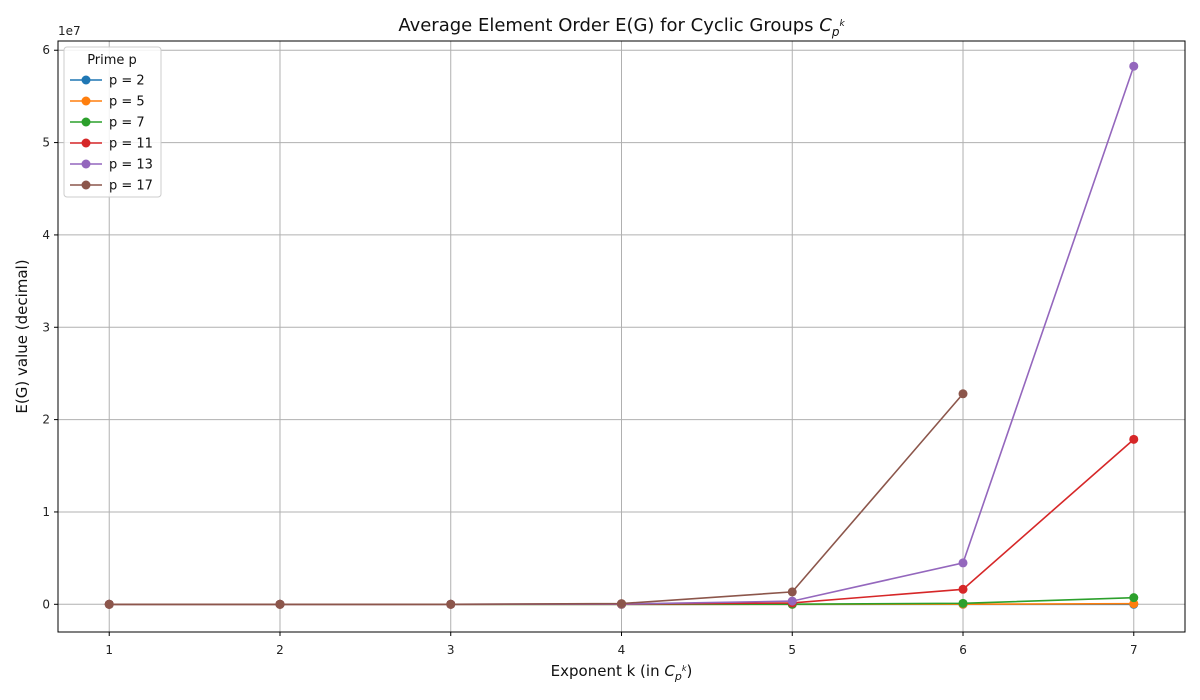 This screenshot has height=700, width=1200. What do you see at coordinates (127, 123) in the screenshot?
I see `legend-label: p = 7` at bounding box center [127, 123].